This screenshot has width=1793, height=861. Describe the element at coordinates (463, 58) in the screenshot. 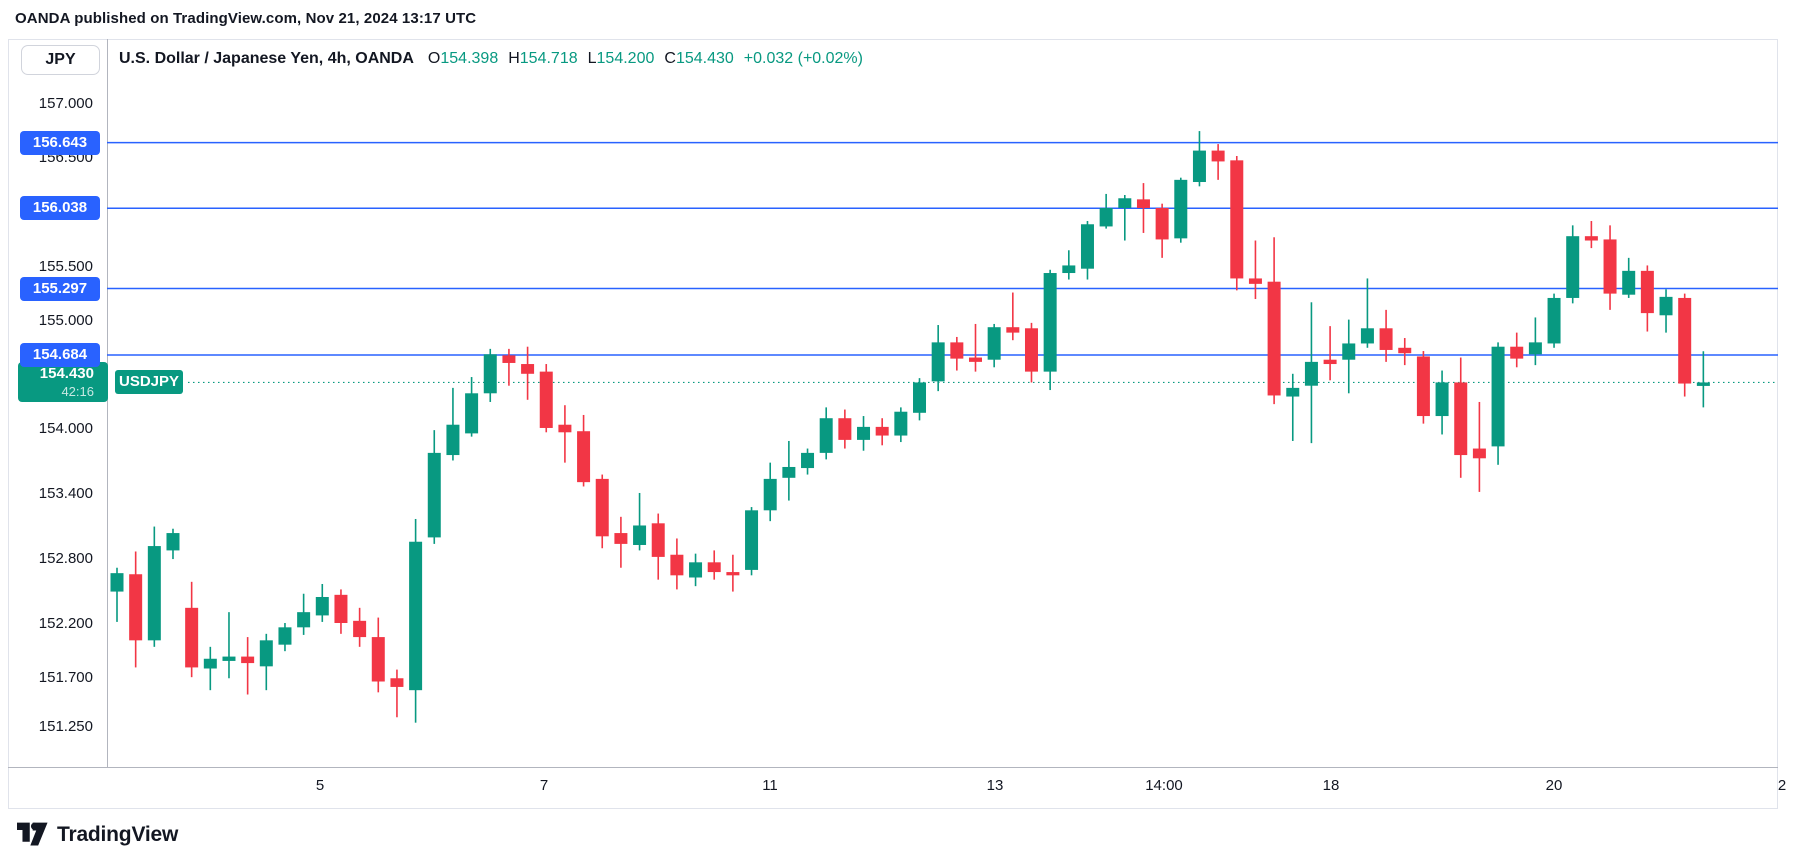

I see `ohlc-open: O154.398` at that location.